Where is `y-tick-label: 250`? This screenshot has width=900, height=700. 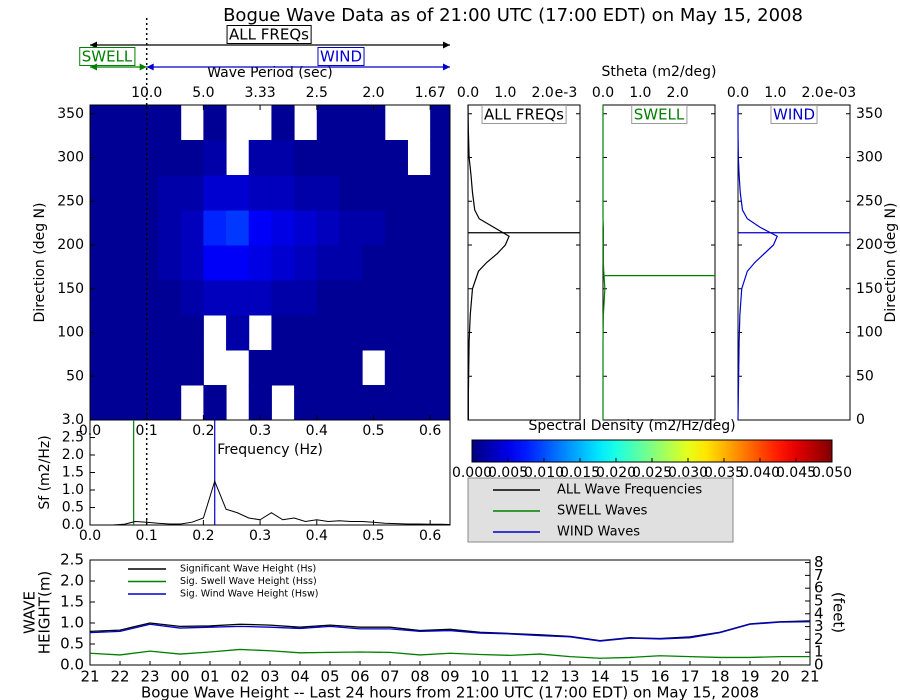 y-tick-label: 250 is located at coordinates (869, 201).